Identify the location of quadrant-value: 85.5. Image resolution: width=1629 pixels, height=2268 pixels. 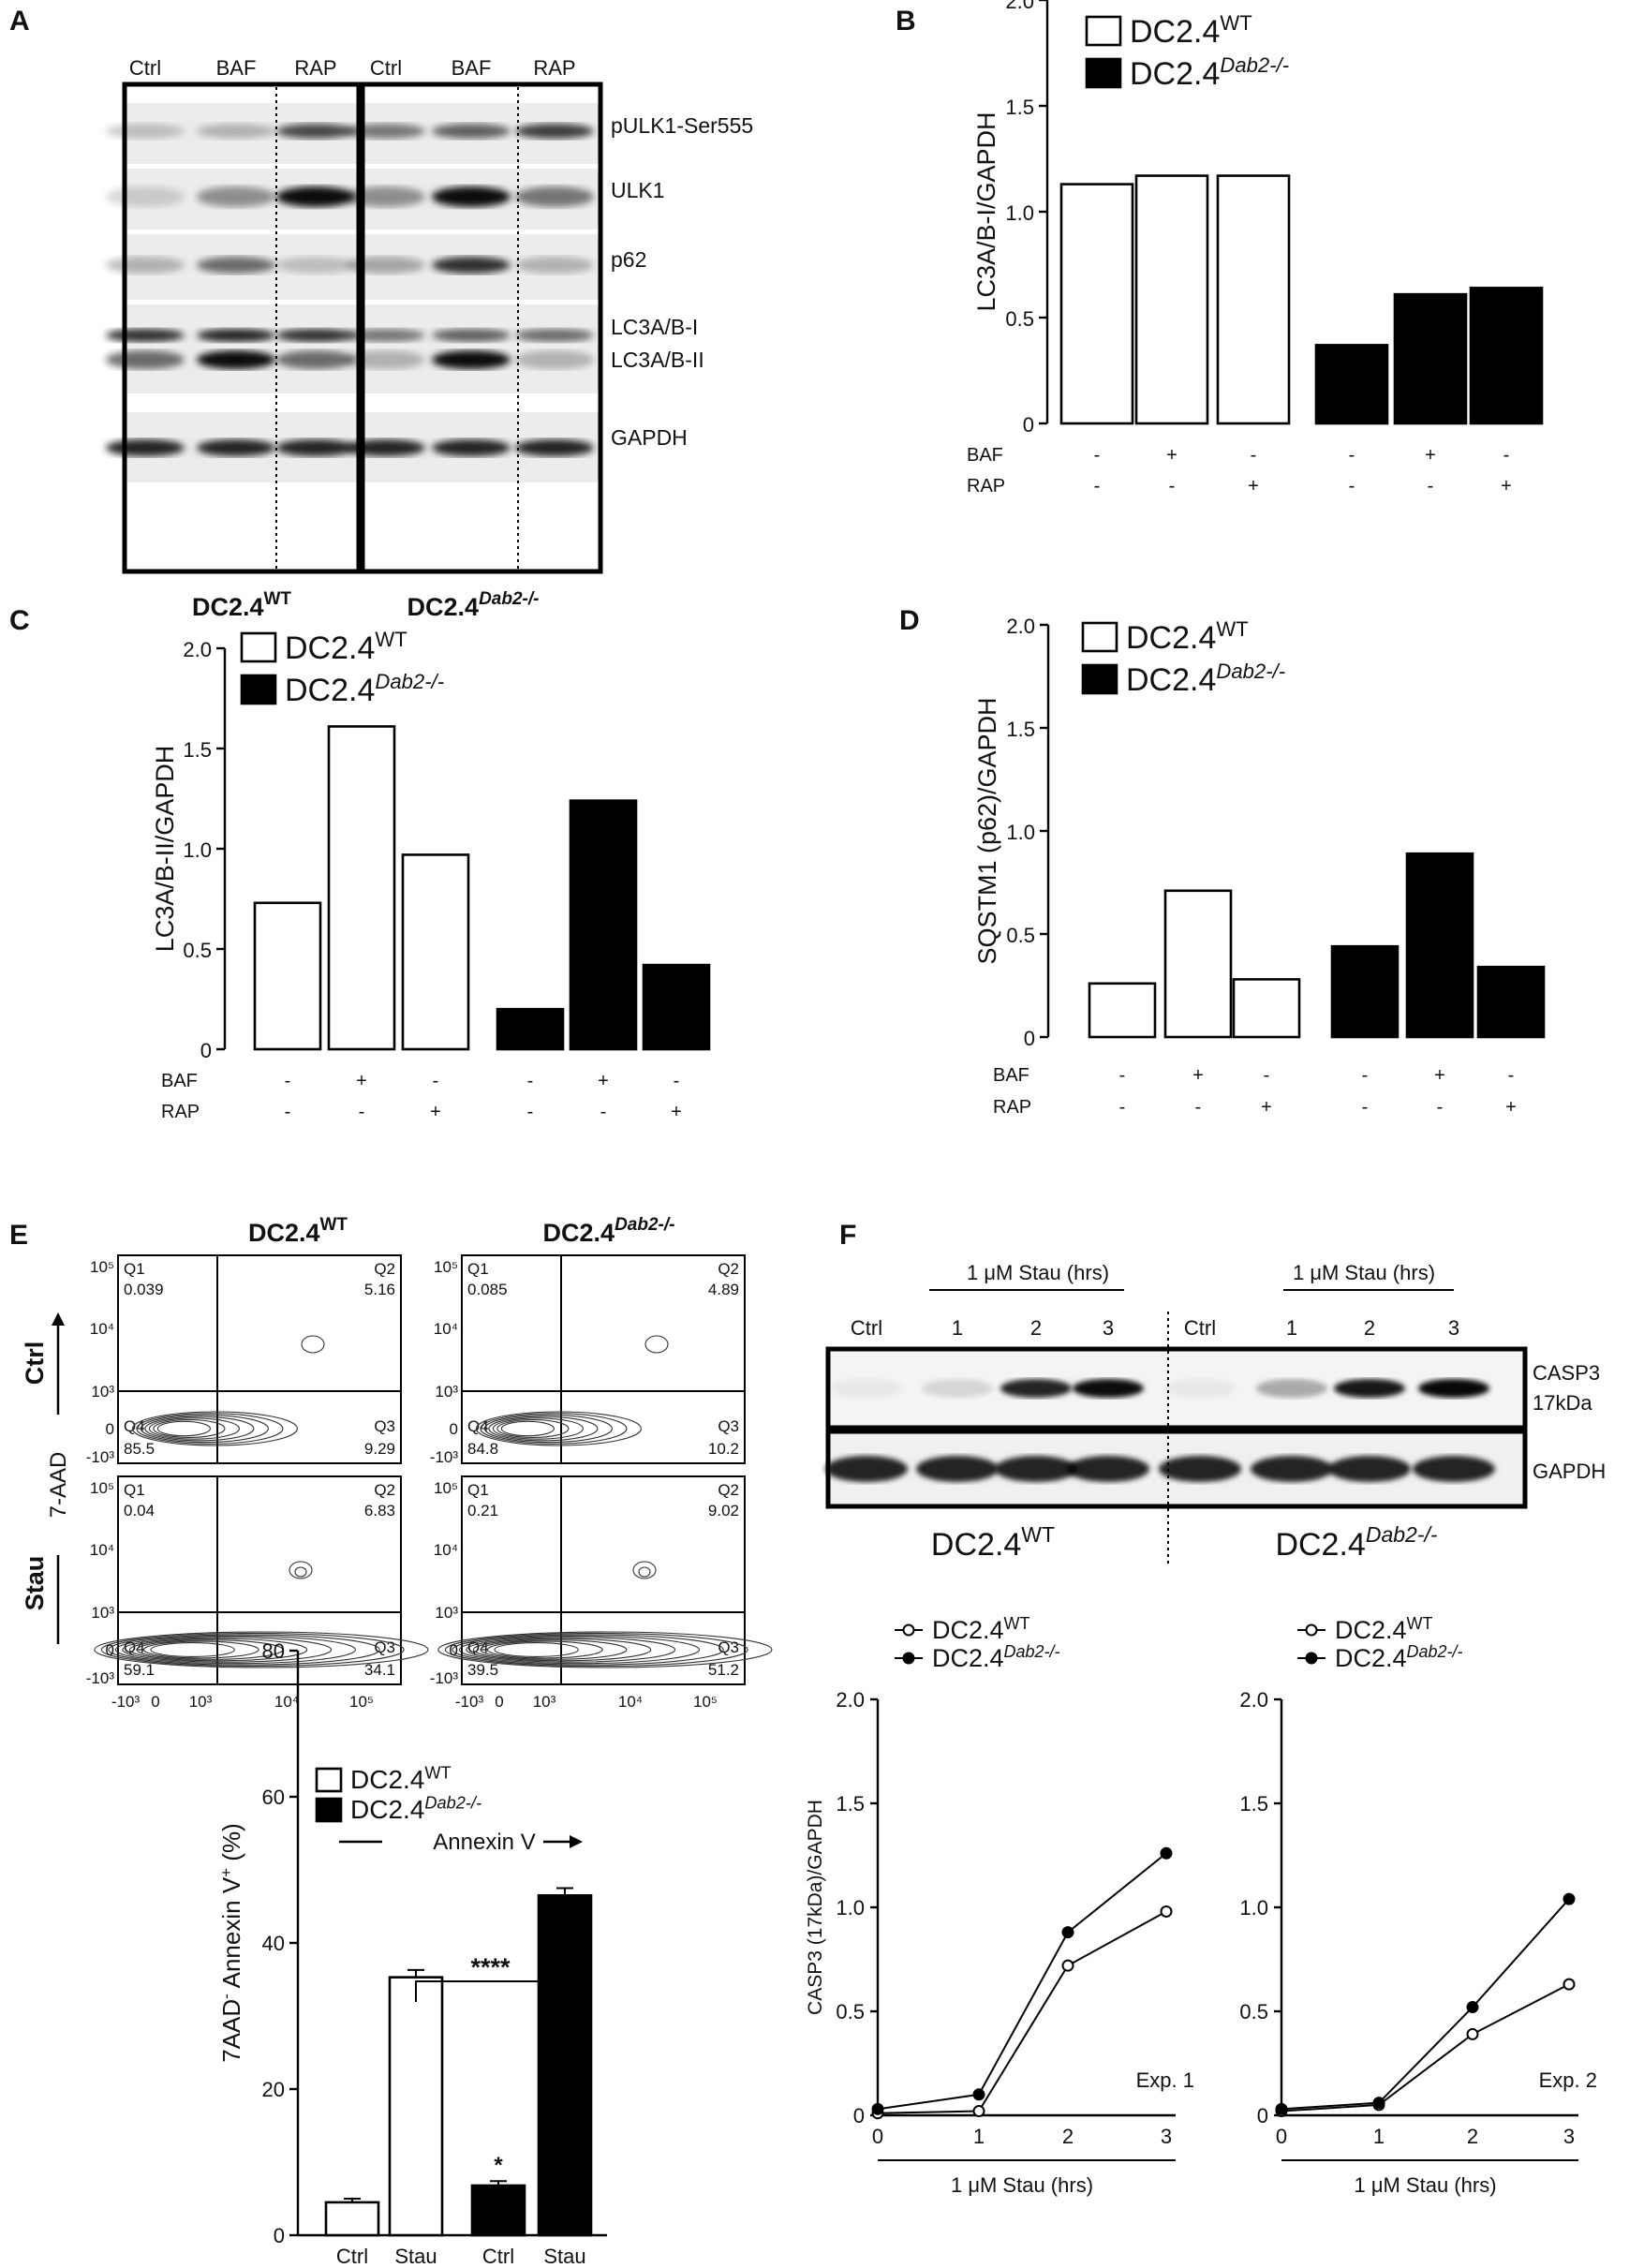
(139, 1449).